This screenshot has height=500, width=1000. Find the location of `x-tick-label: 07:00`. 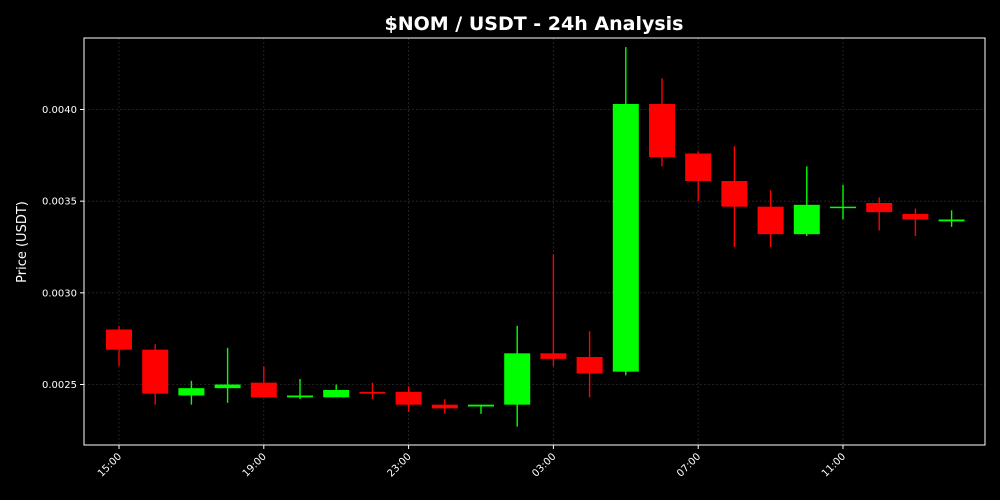

x-tick-label: 07:00 is located at coordinates (689, 465).